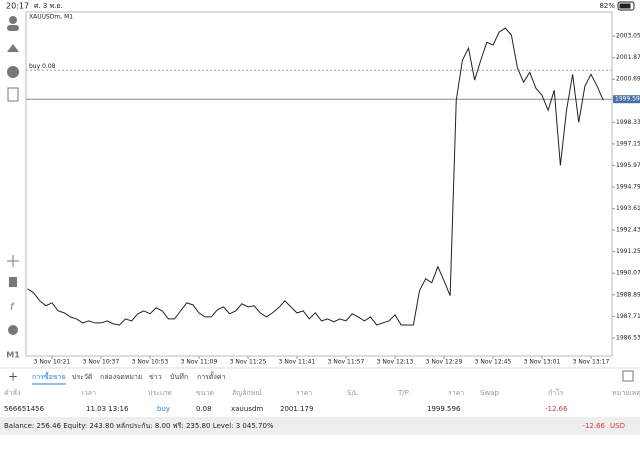 The width and height of the screenshot is (640, 451). Describe the element at coordinates (628, 187) in the screenshot. I see `y-tick-label: 1994.790` at that location.